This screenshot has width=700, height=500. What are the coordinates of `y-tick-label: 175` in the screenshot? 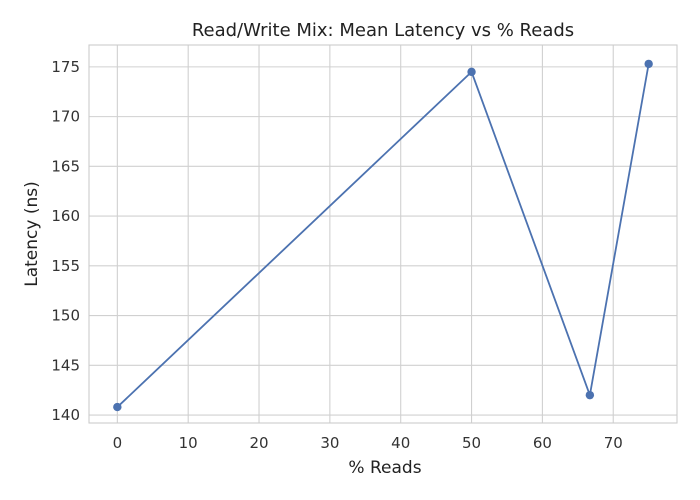 It's located at (65, 67).